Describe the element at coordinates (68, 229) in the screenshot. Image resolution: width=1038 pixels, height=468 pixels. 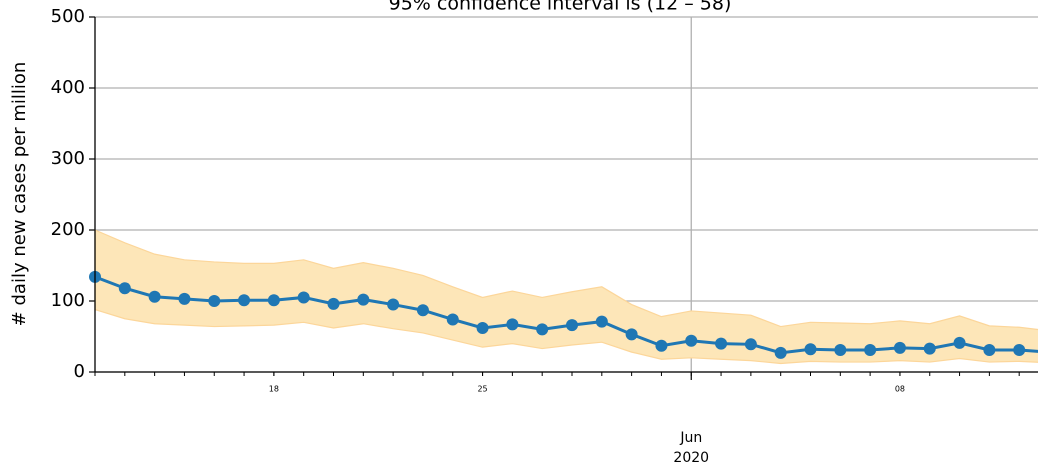
I see `y-tick-label: 200` at that location.